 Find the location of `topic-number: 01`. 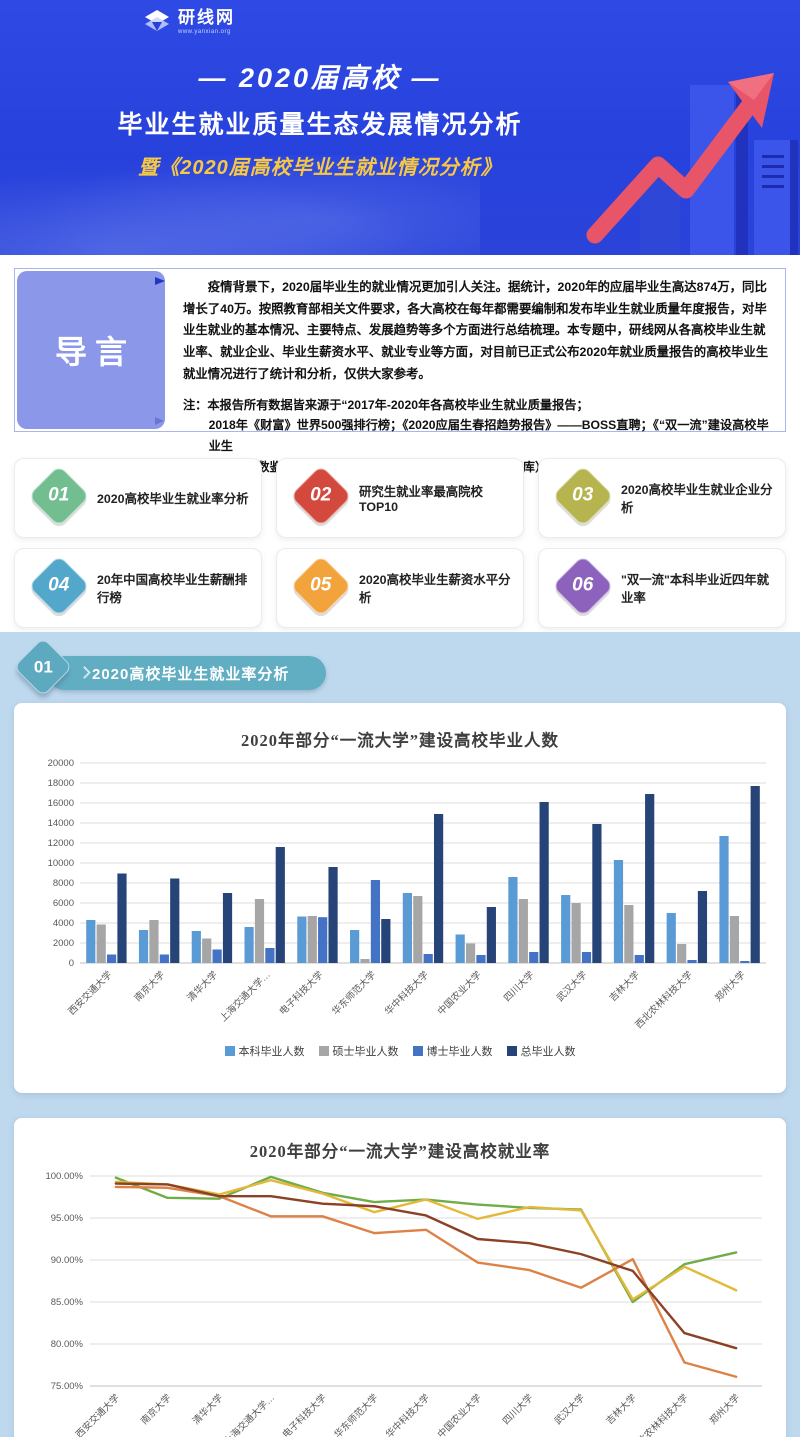

topic-number: 01 is located at coordinates (59, 495).